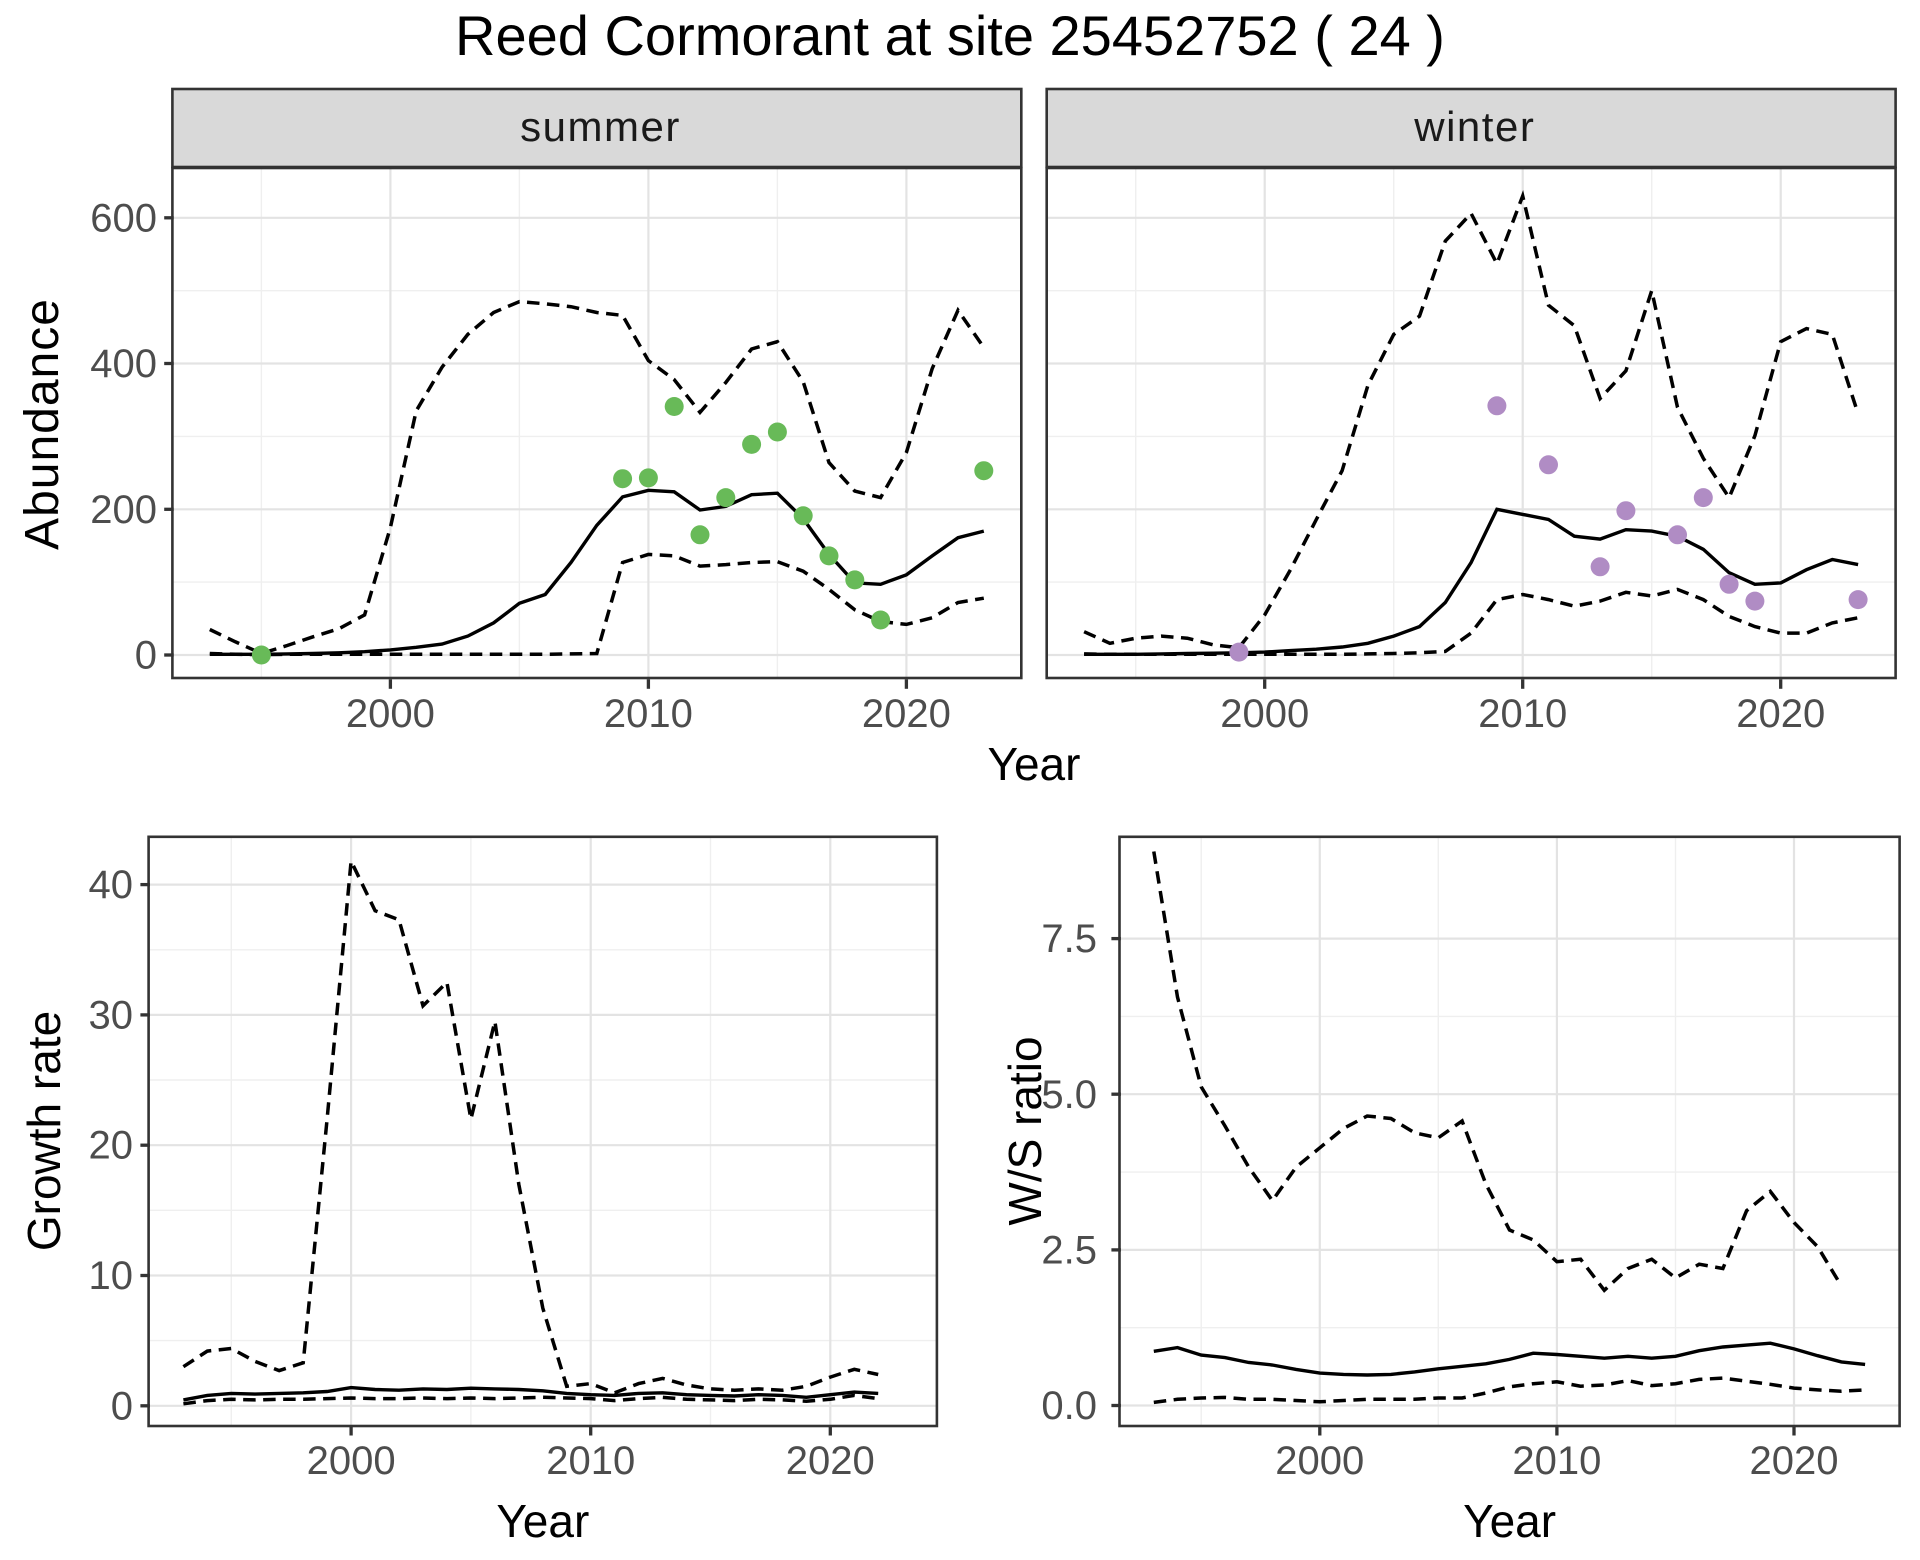 The height and width of the screenshot is (1560, 1920). Describe the element at coordinates (950, 35) in the screenshot. I see `svg-text:Reed Cormorant at site 2545275: Reed Cormorant at site 25452752 ( 24 )` at that location.